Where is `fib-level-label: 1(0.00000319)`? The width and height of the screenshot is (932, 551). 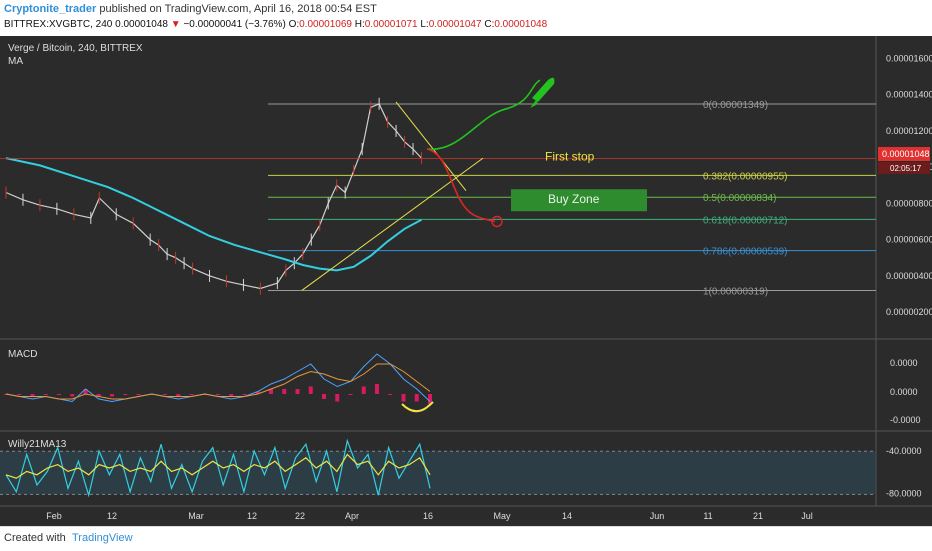 fib-level-label: 1(0.00000319) is located at coordinates (735, 292).